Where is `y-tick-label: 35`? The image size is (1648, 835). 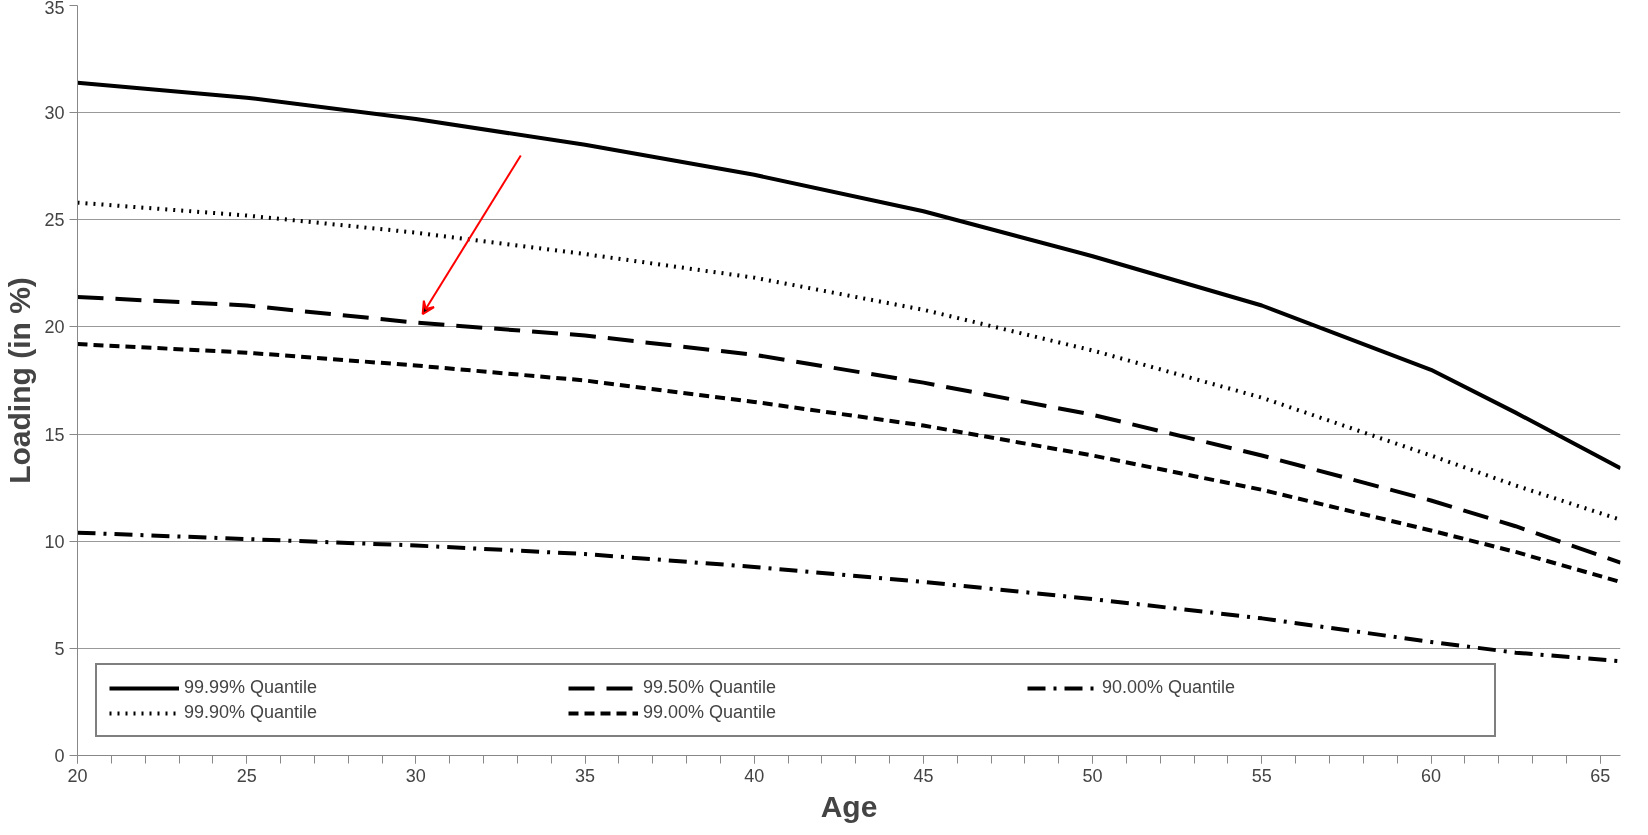 y-tick-label: 35 is located at coordinates (54, 9).